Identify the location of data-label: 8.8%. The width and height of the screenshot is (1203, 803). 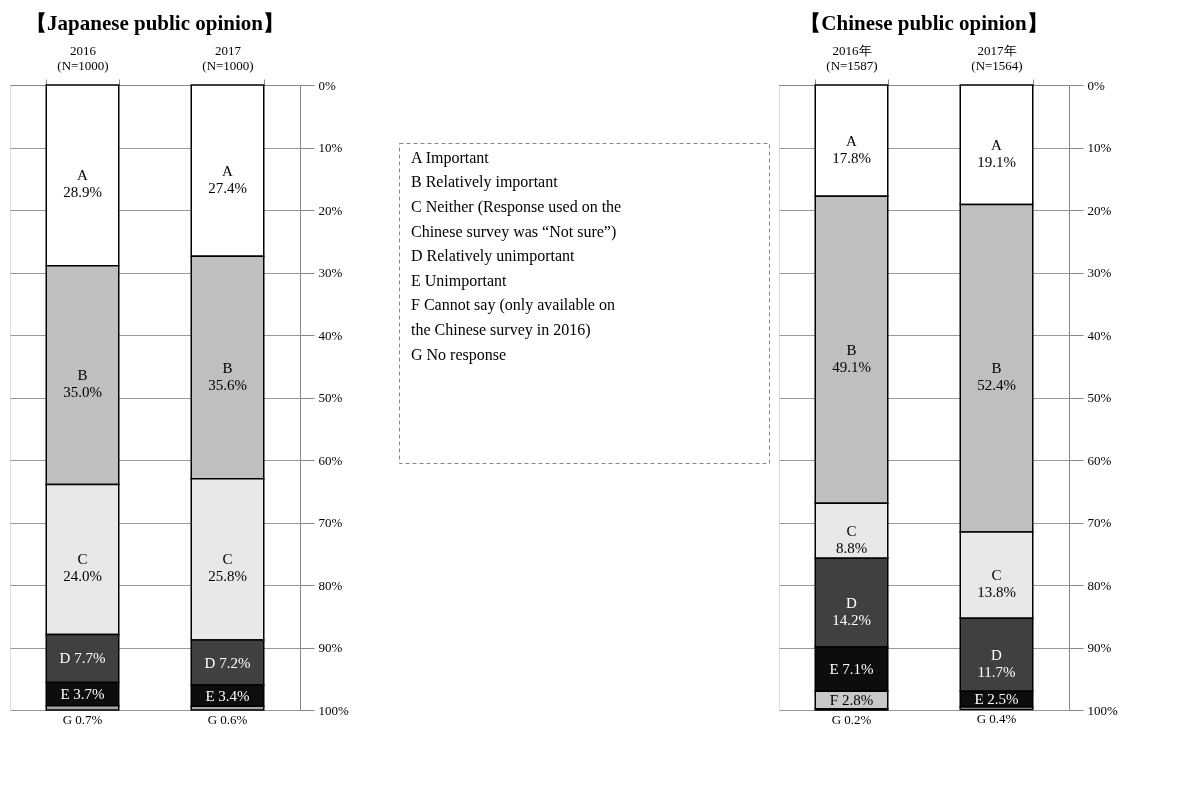
(851, 547).